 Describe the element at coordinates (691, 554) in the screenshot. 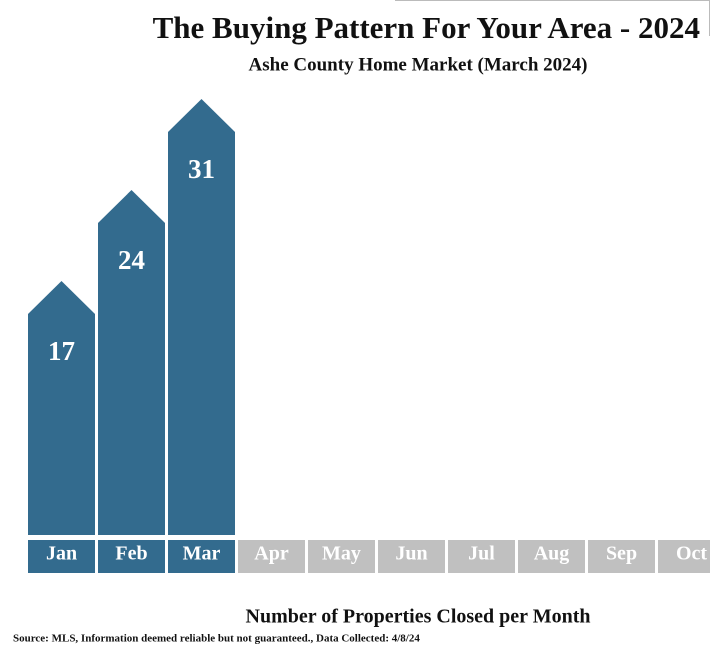

I see `x-tick-label: Oct` at that location.